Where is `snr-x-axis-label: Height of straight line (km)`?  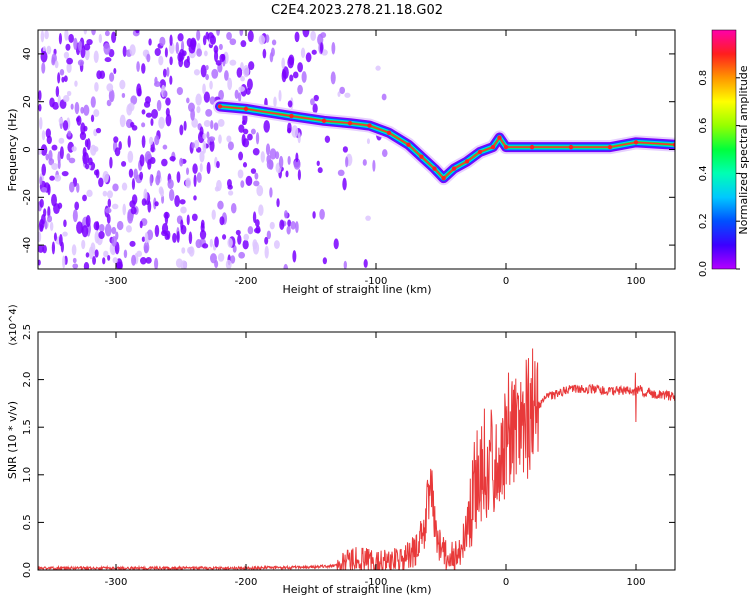 snr-x-axis-label: Height of straight line (km) is located at coordinates (356, 589).